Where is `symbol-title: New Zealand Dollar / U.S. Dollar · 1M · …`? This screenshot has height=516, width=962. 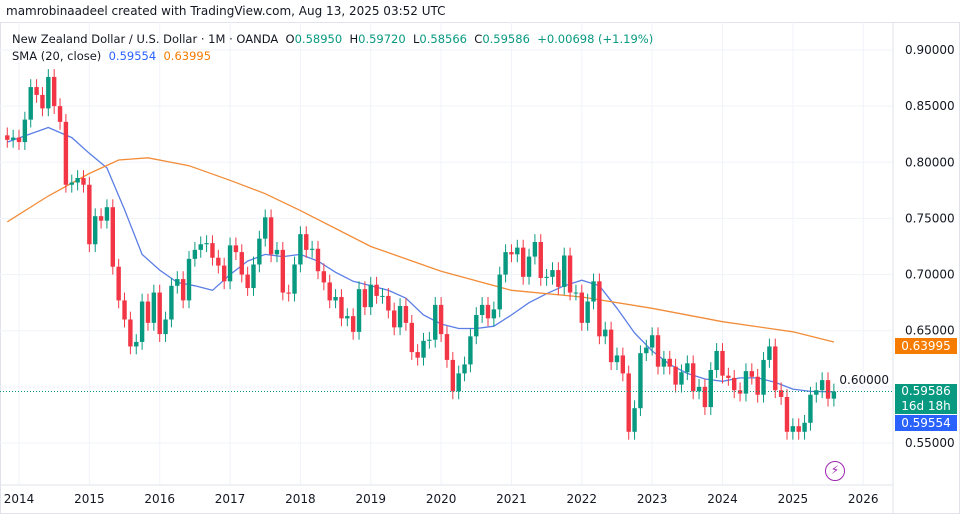 symbol-title: New Zealand Dollar / U.S. Dollar · 1M · … is located at coordinates (145, 39).